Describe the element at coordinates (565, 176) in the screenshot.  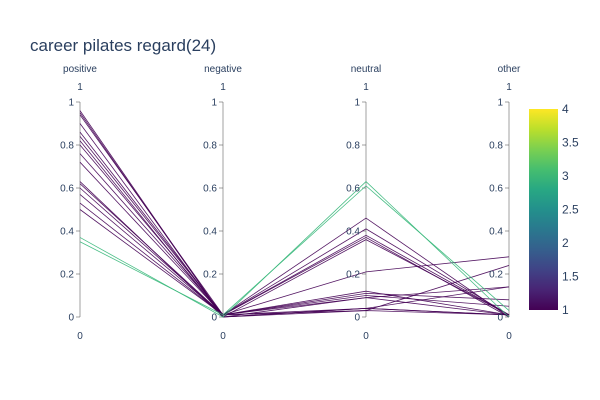
I see `colorbar-tick-label: 3` at that location.